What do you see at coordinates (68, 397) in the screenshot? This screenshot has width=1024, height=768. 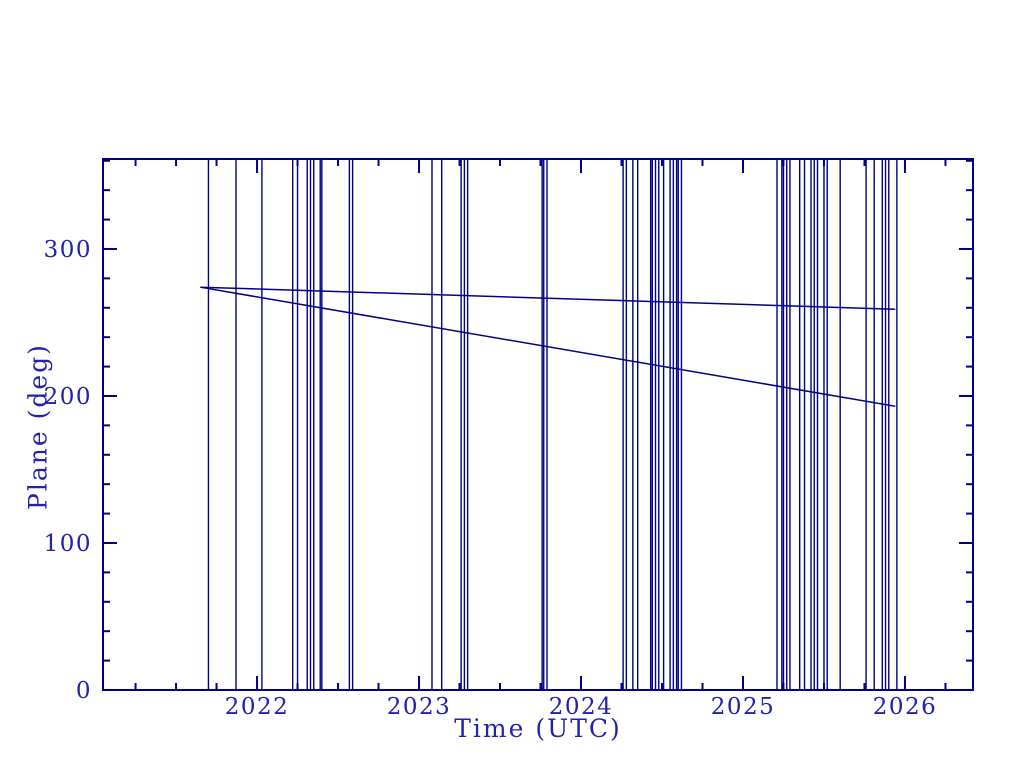 I see `y-tick-label: 200` at bounding box center [68, 397].